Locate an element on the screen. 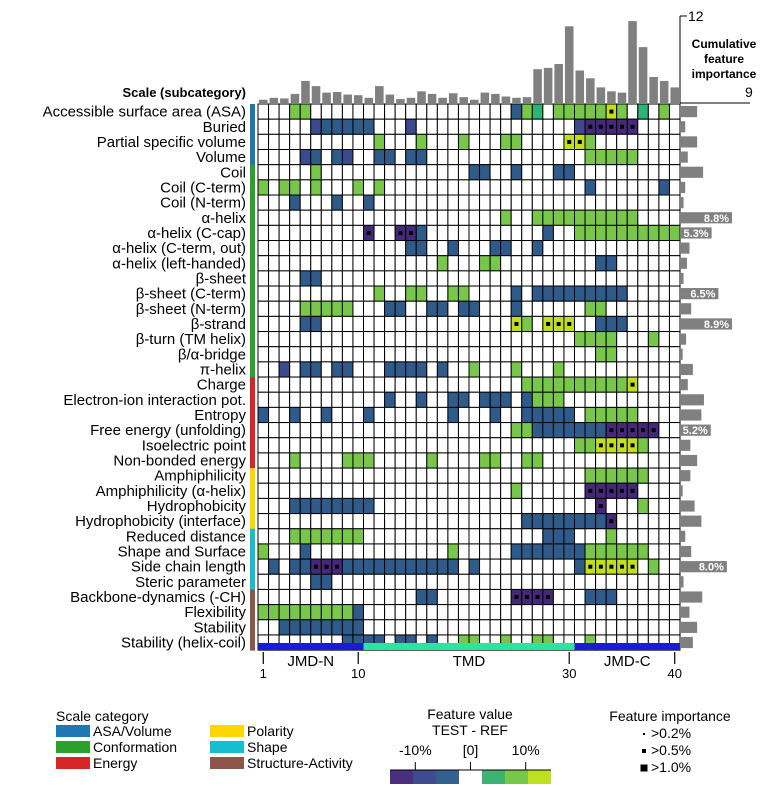 This screenshot has width=764, height=795. row-label: Coil is located at coordinates (233, 172).